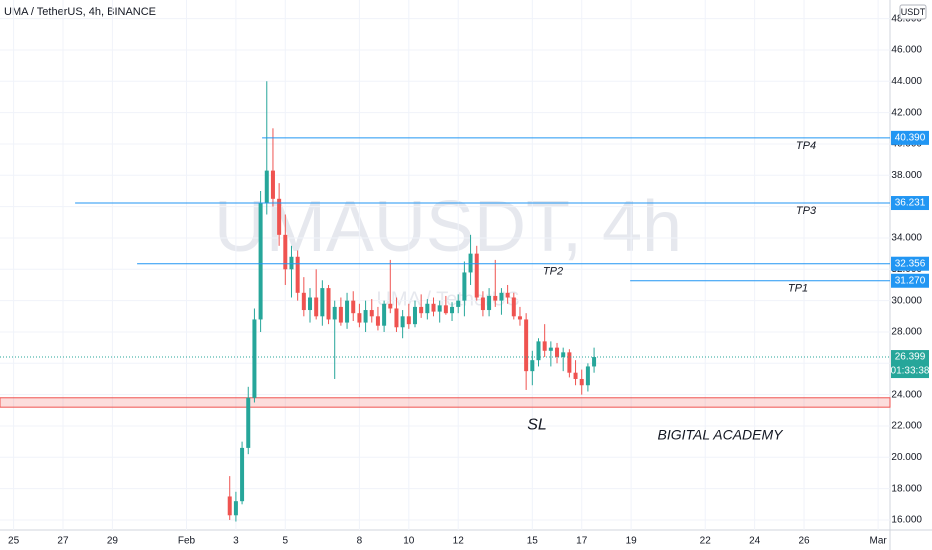 The width and height of the screenshot is (932, 550). Describe the element at coordinates (906, 81) in the screenshot. I see `y-tick-label: 44.000` at that location.